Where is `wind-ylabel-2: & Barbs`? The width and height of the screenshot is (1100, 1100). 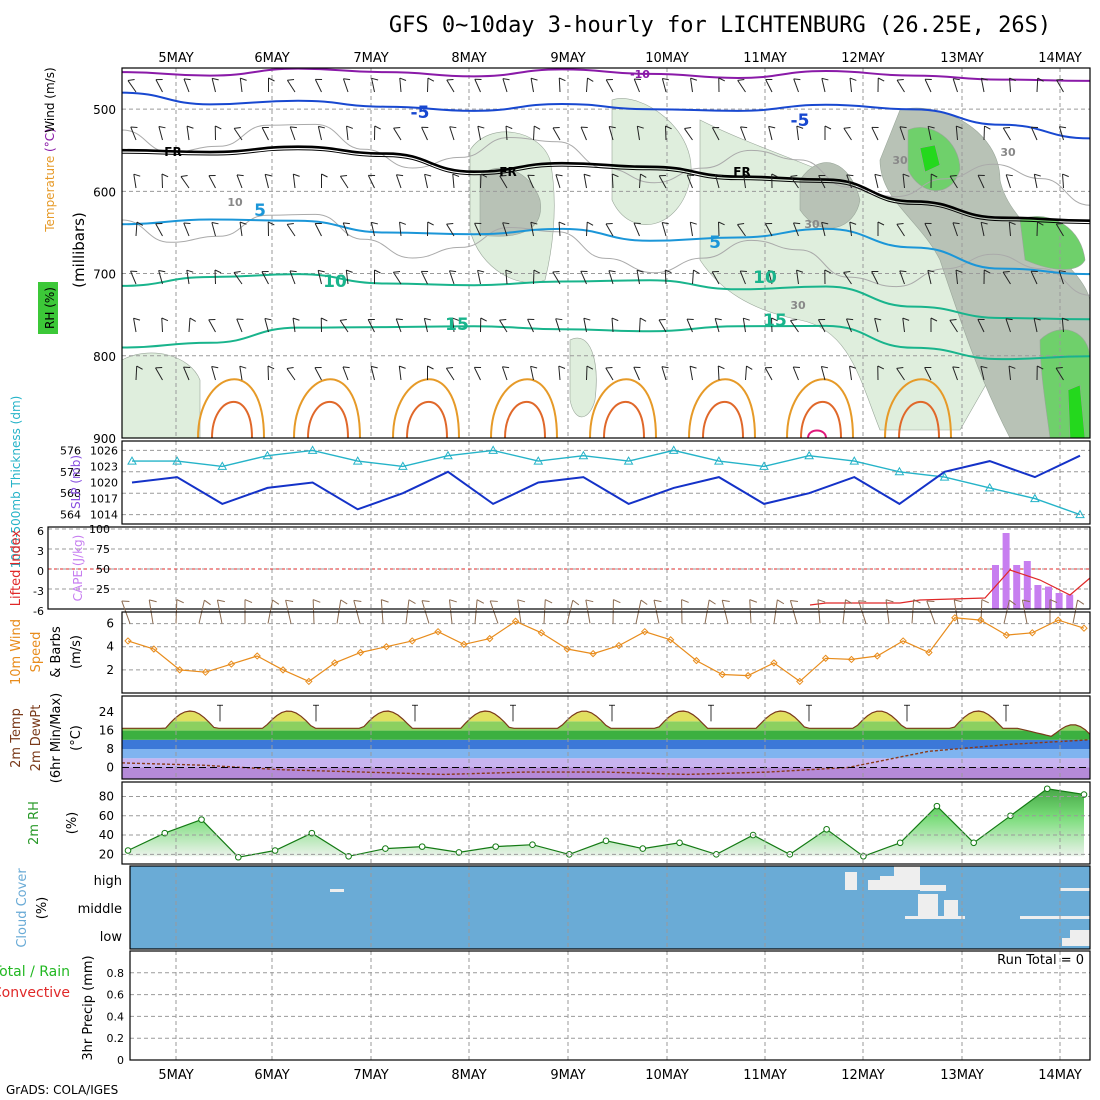 wind-ylabel-2: & Barbs is located at coordinates (56, 652).